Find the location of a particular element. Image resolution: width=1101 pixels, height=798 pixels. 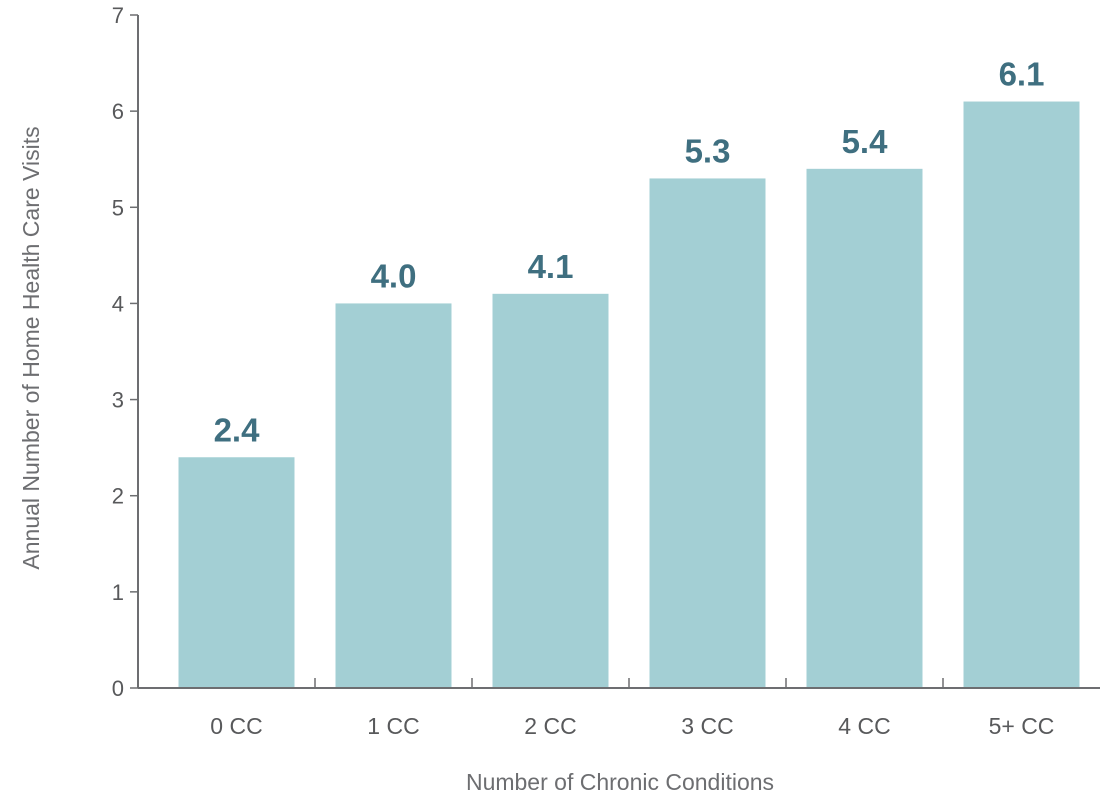

y-ticks-layer: 0 1 2 3 4 5 6 7 is located at coordinates (125, 352).